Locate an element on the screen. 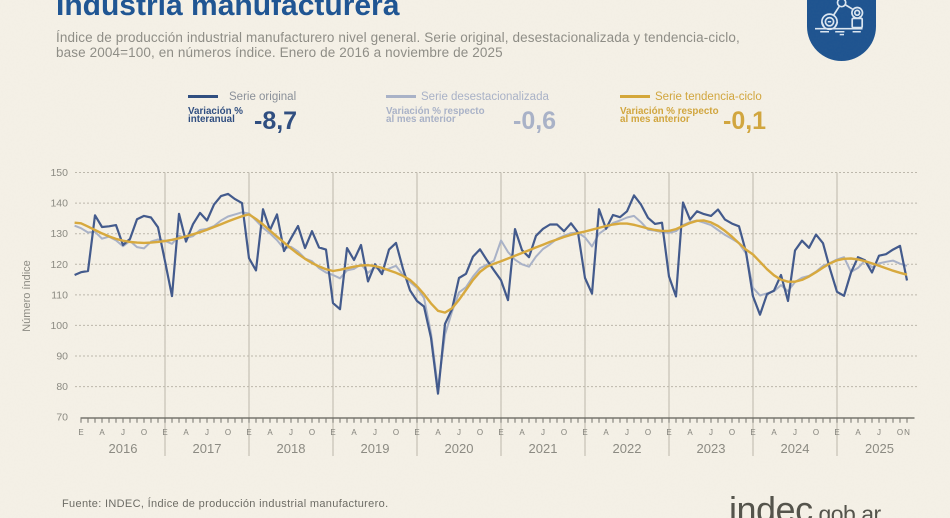 Image resolution: width=950 pixels, height=518 pixels. svg-text: 2017 is located at coordinates (207, 448).